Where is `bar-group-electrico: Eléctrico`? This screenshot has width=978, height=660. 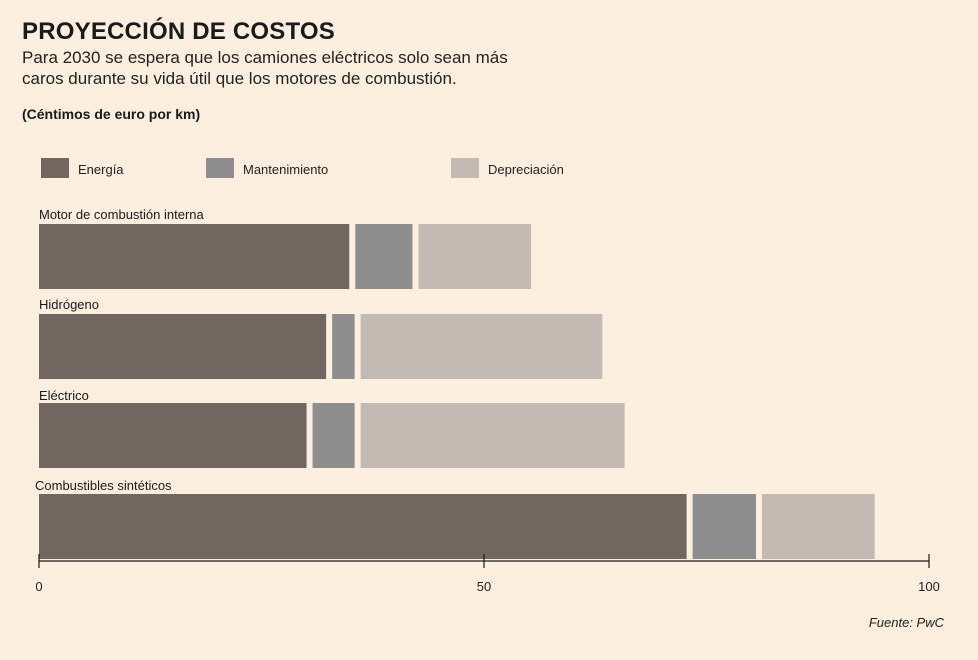
bar-group-electrico: Eléctrico is located at coordinates (332, 428).